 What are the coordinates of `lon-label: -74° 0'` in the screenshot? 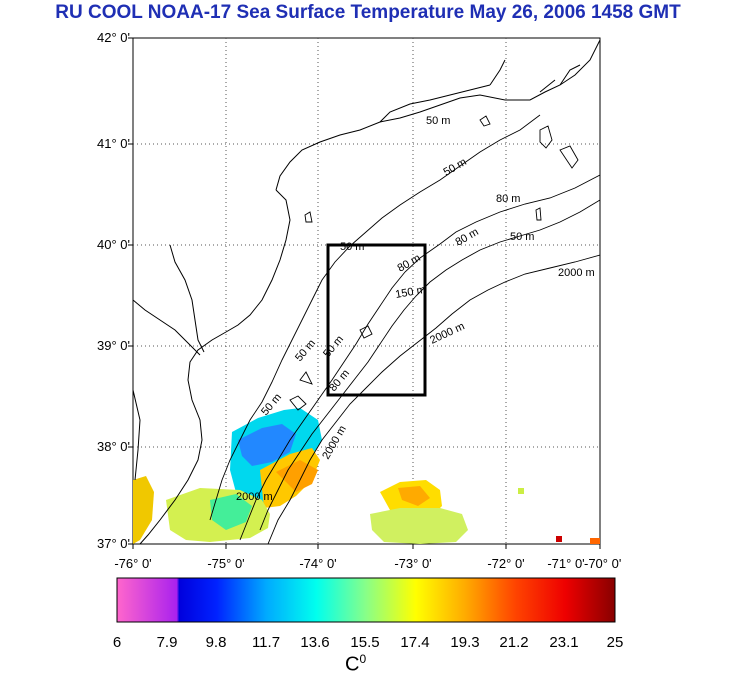 It's located at (318, 563).